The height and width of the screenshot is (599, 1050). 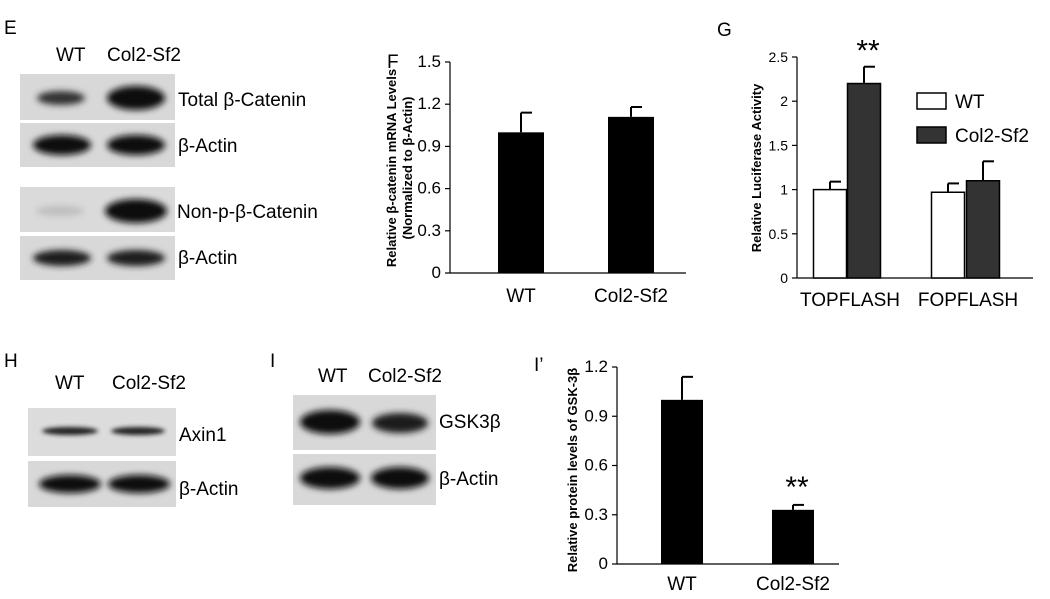 What do you see at coordinates (850, 300) in the screenshot?
I see `x-tick-label: TOPFLASH` at bounding box center [850, 300].